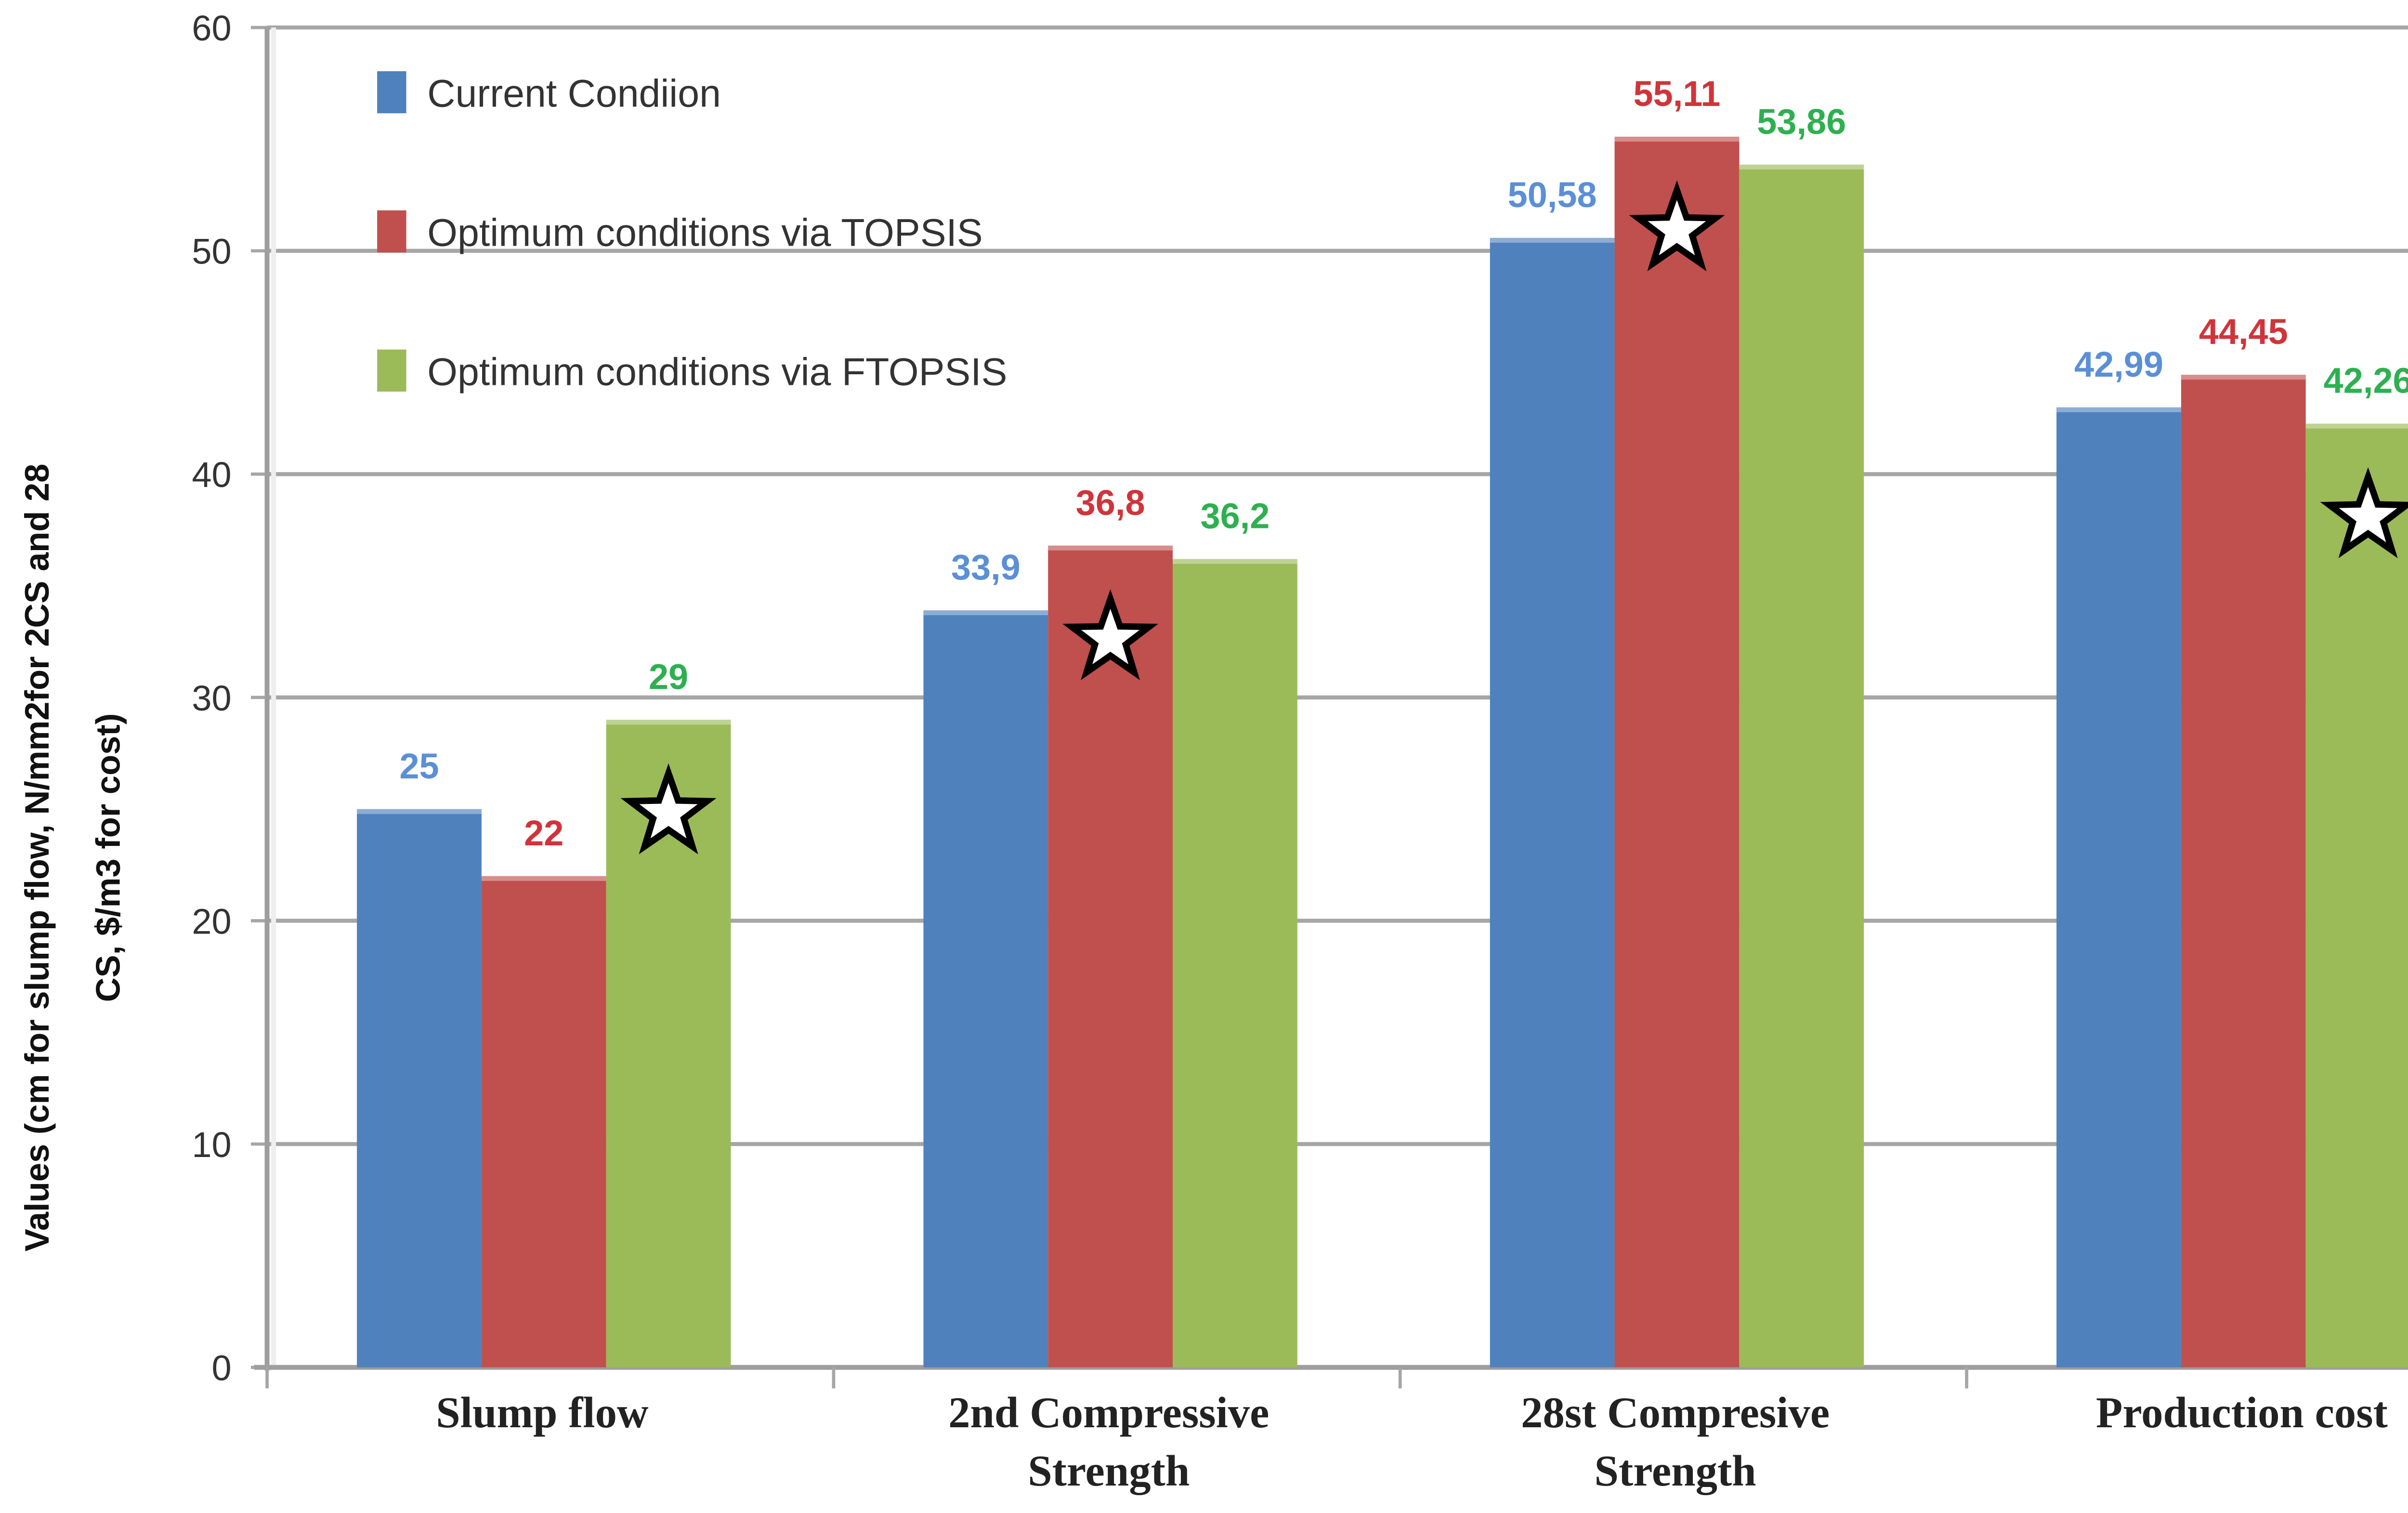 The width and height of the screenshot is (2408, 1513). I want to click on y-axis-label-line: CS, $/m3 for cost), so click(108, 858).